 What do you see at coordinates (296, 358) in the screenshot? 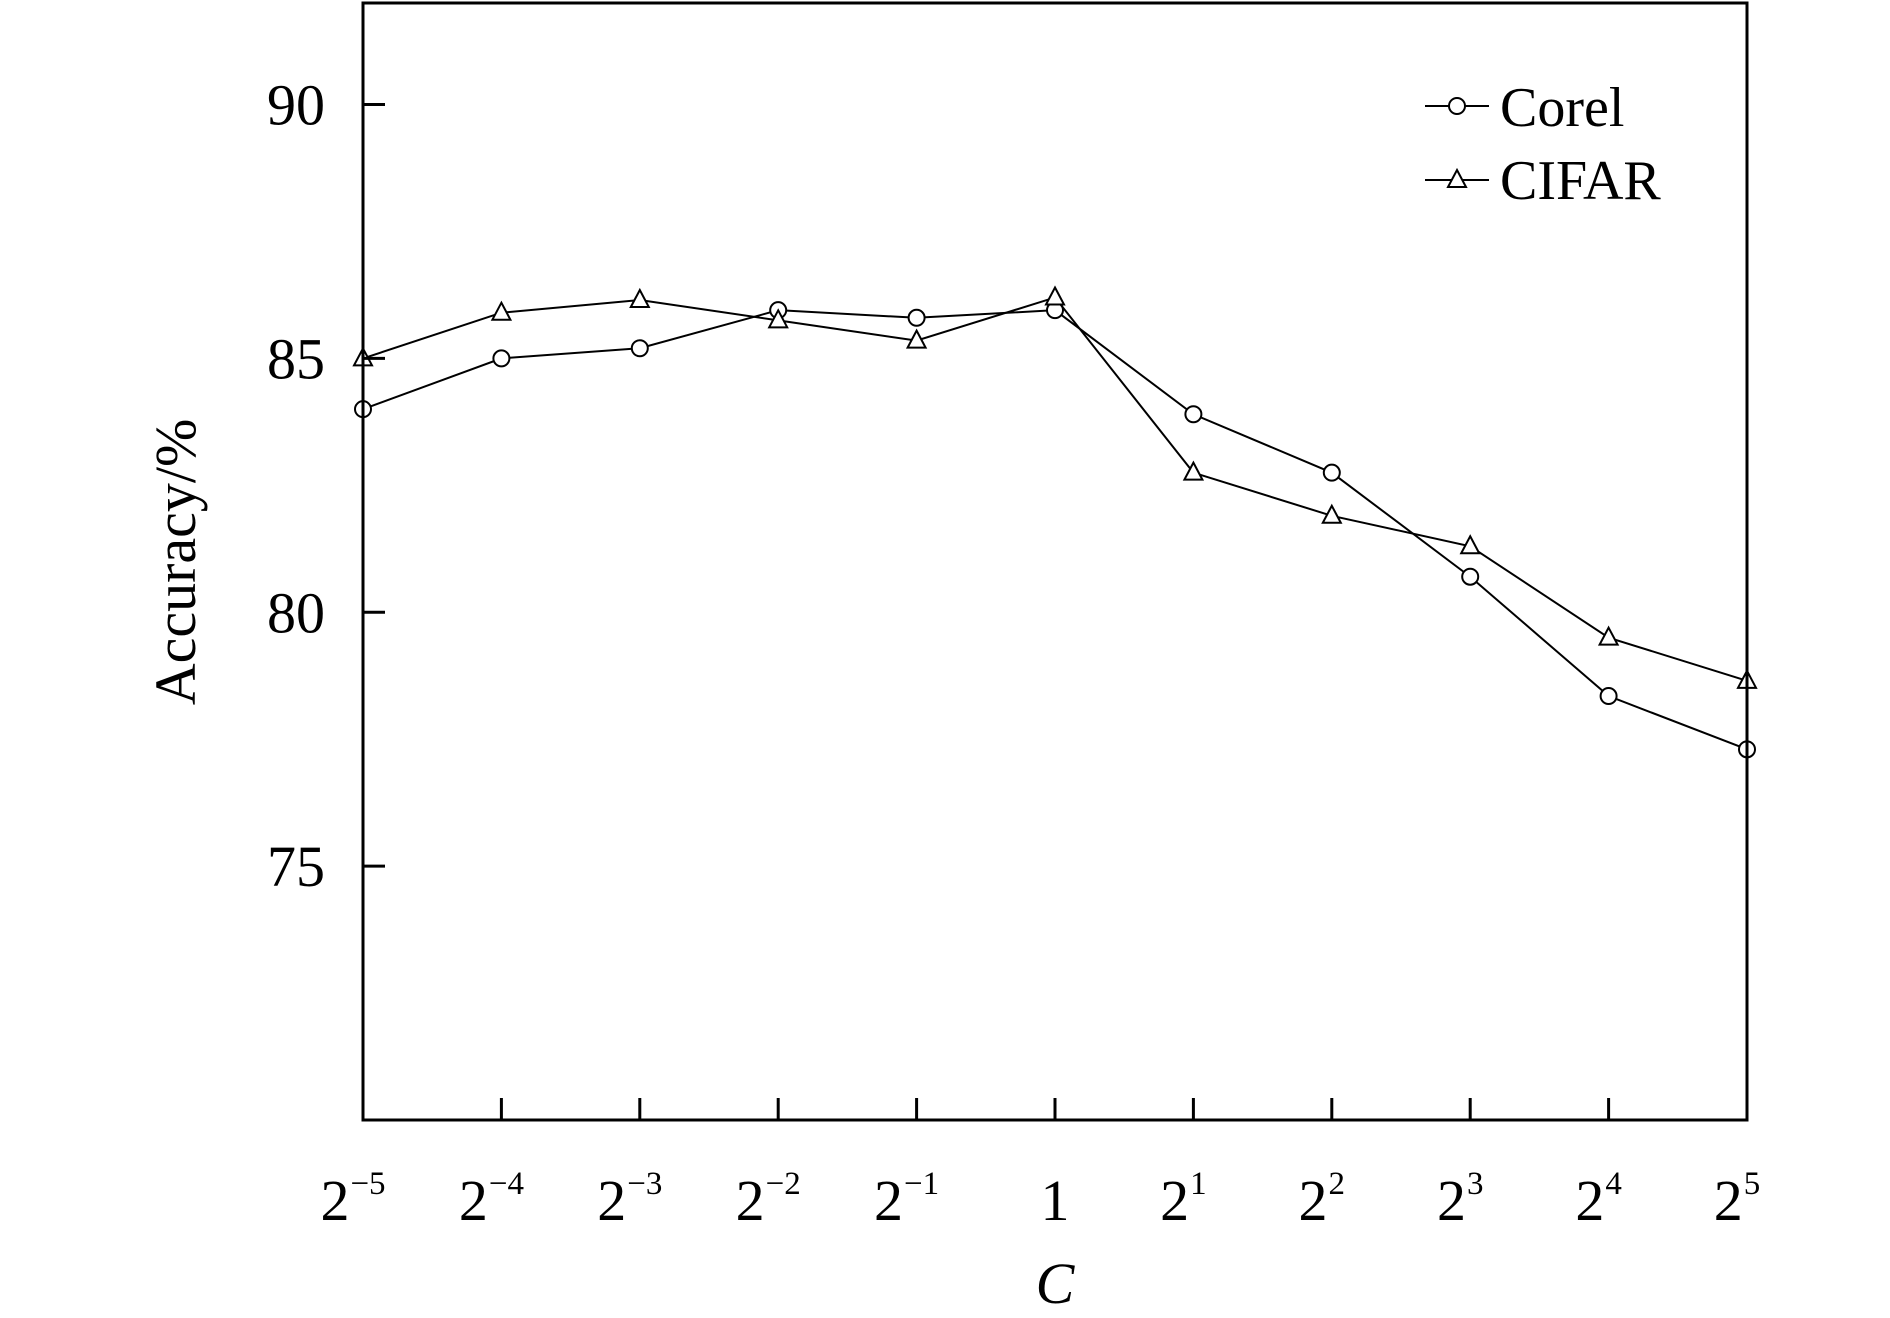
I see `y-tick-label: 85` at bounding box center [296, 358].